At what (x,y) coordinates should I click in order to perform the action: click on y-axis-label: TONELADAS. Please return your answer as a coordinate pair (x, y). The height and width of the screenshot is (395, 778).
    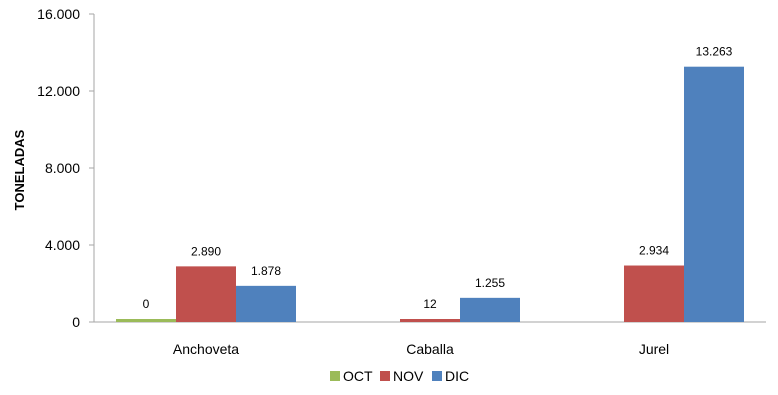
    Looking at the image, I should click on (19, 169).